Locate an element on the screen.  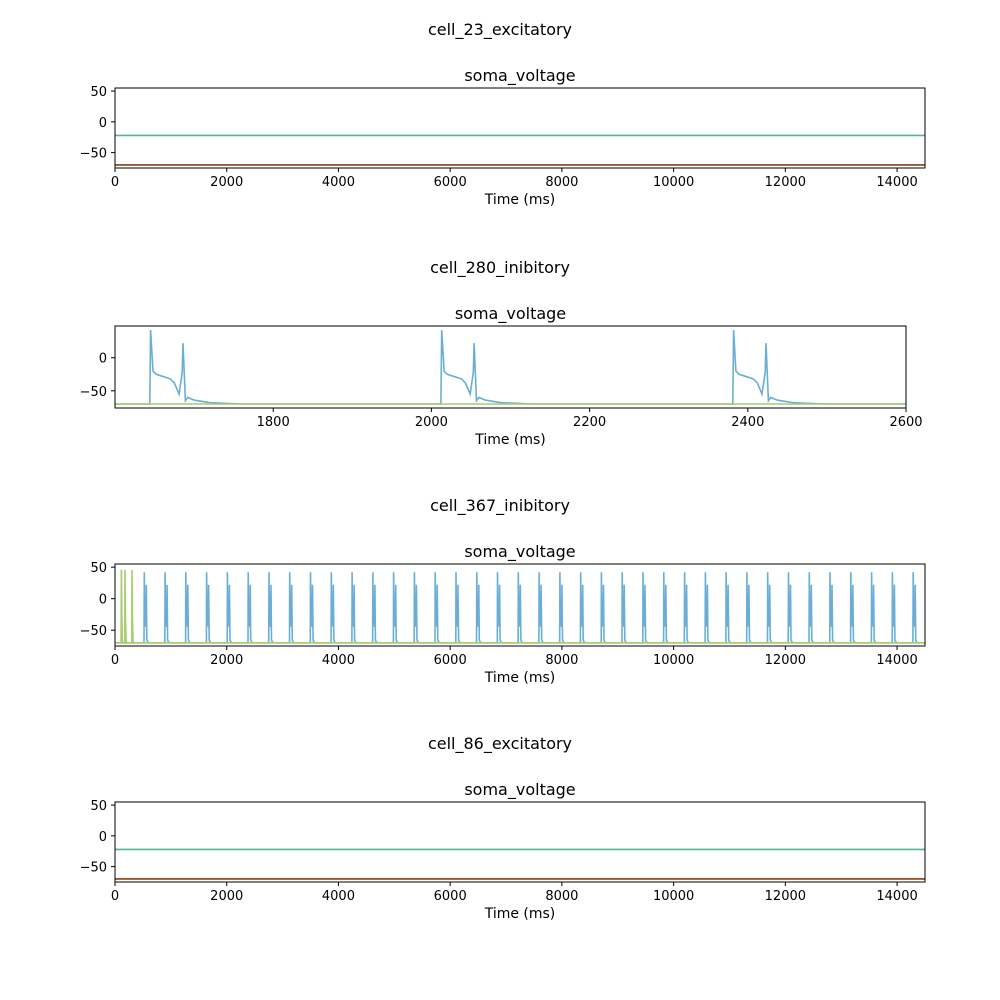
x-tick-label: 2600 is located at coordinates (905, 422).